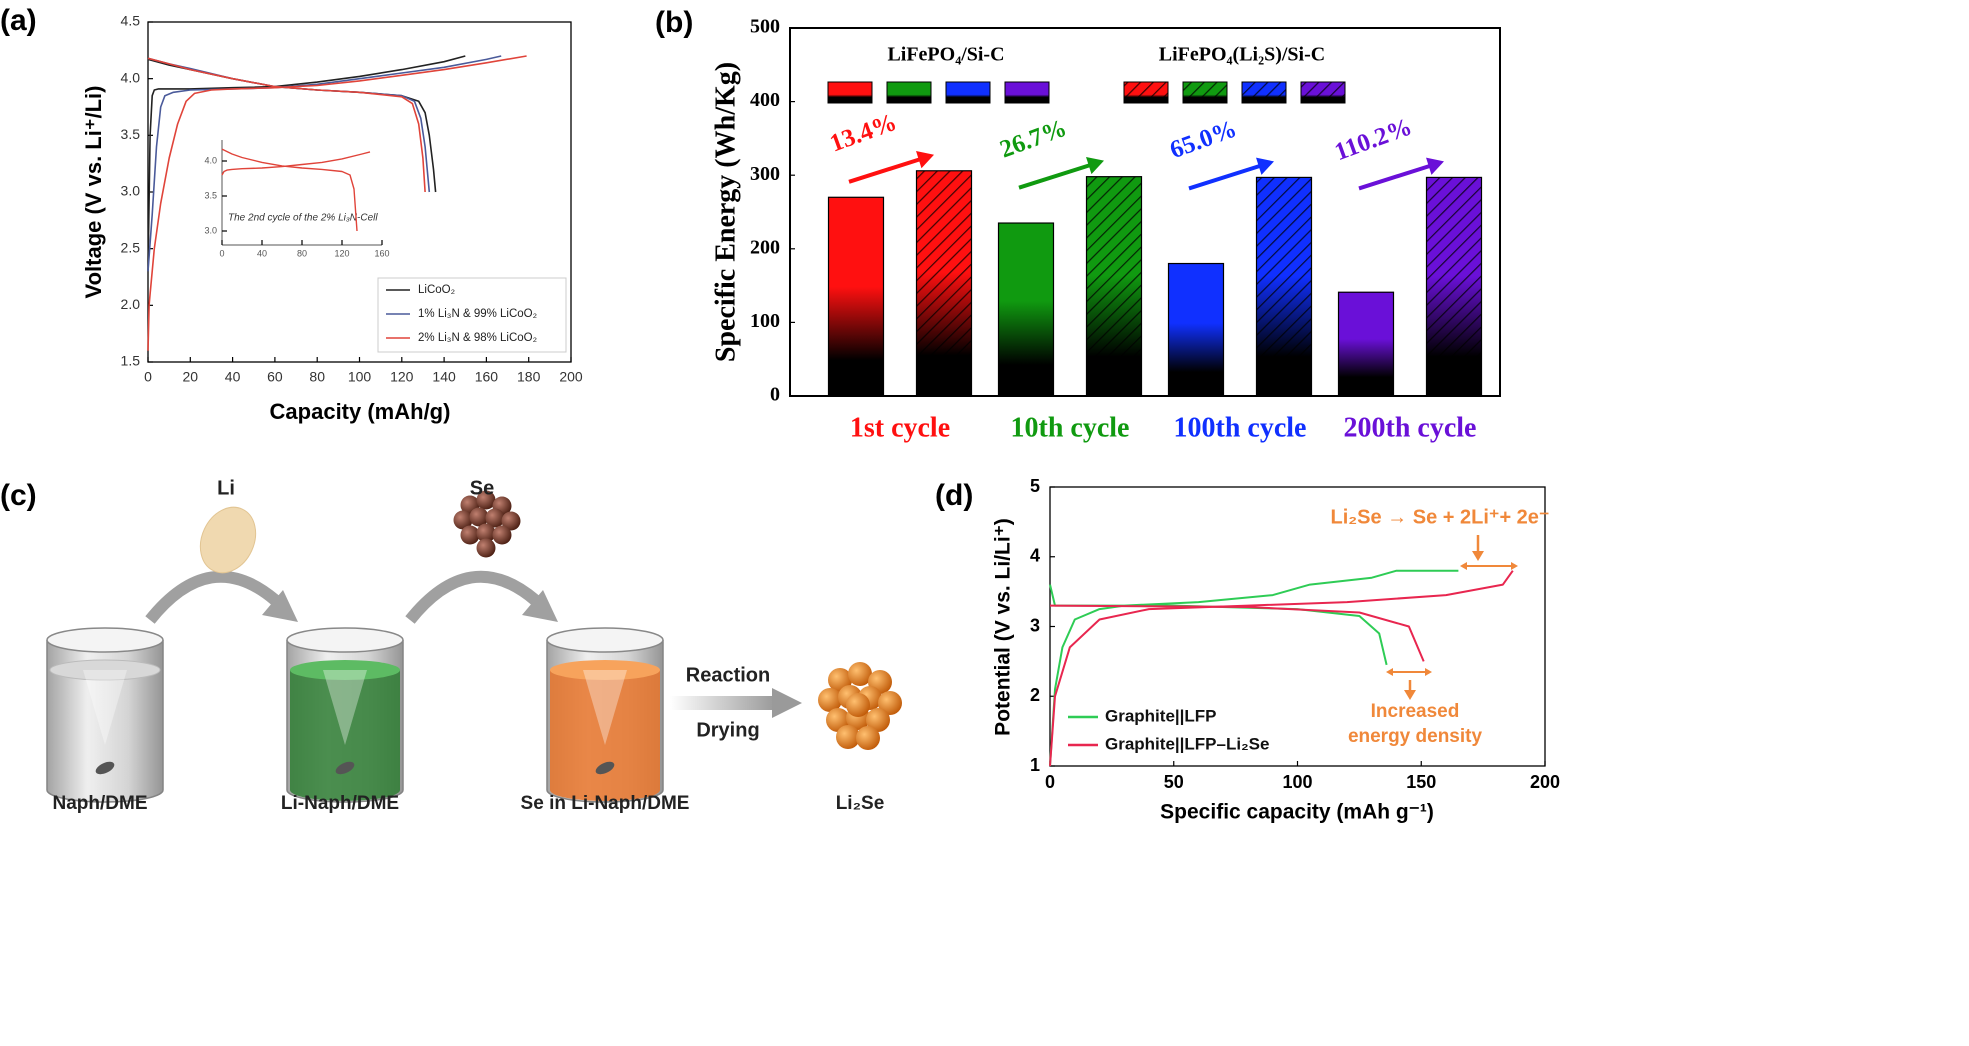 This screenshot has height=1046, width=1969. What do you see at coordinates (674, 22) in the screenshot?
I see `panel-label: (b)` at bounding box center [674, 22].